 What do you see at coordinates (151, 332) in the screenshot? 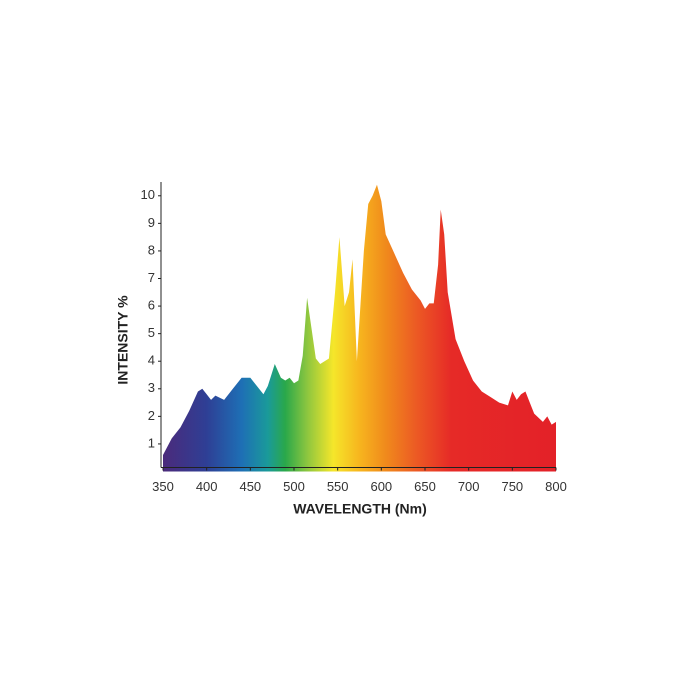
I see `y-tick-label: 5` at bounding box center [151, 332].